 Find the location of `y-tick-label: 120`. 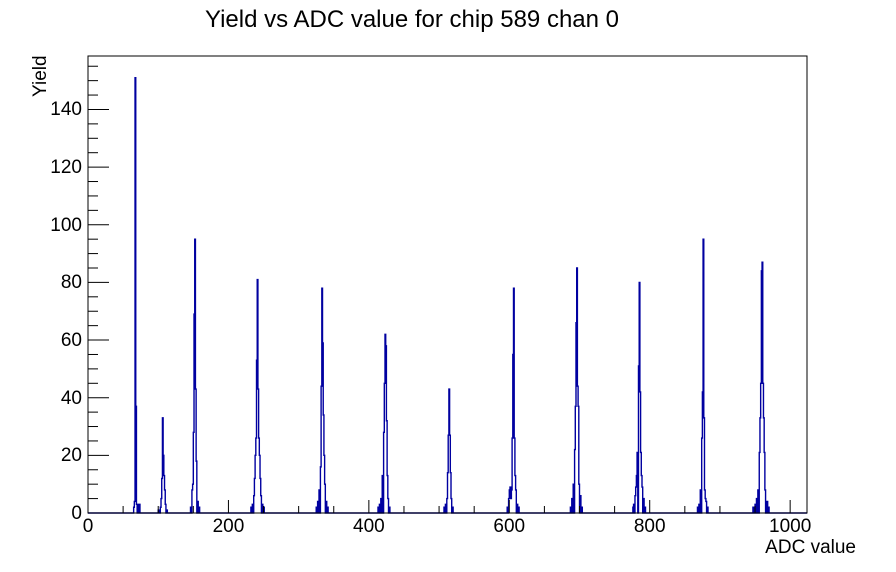

y-tick-label: 120 is located at coordinates (66, 168).